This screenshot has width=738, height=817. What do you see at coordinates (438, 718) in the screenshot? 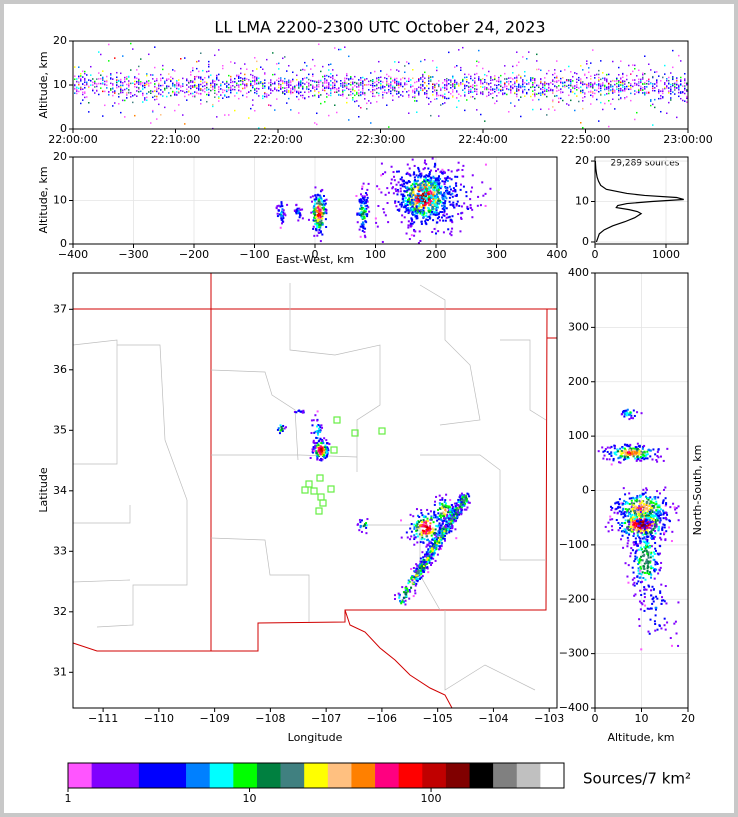
I see `x-tick-label: −105` at bounding box center [438, 718].